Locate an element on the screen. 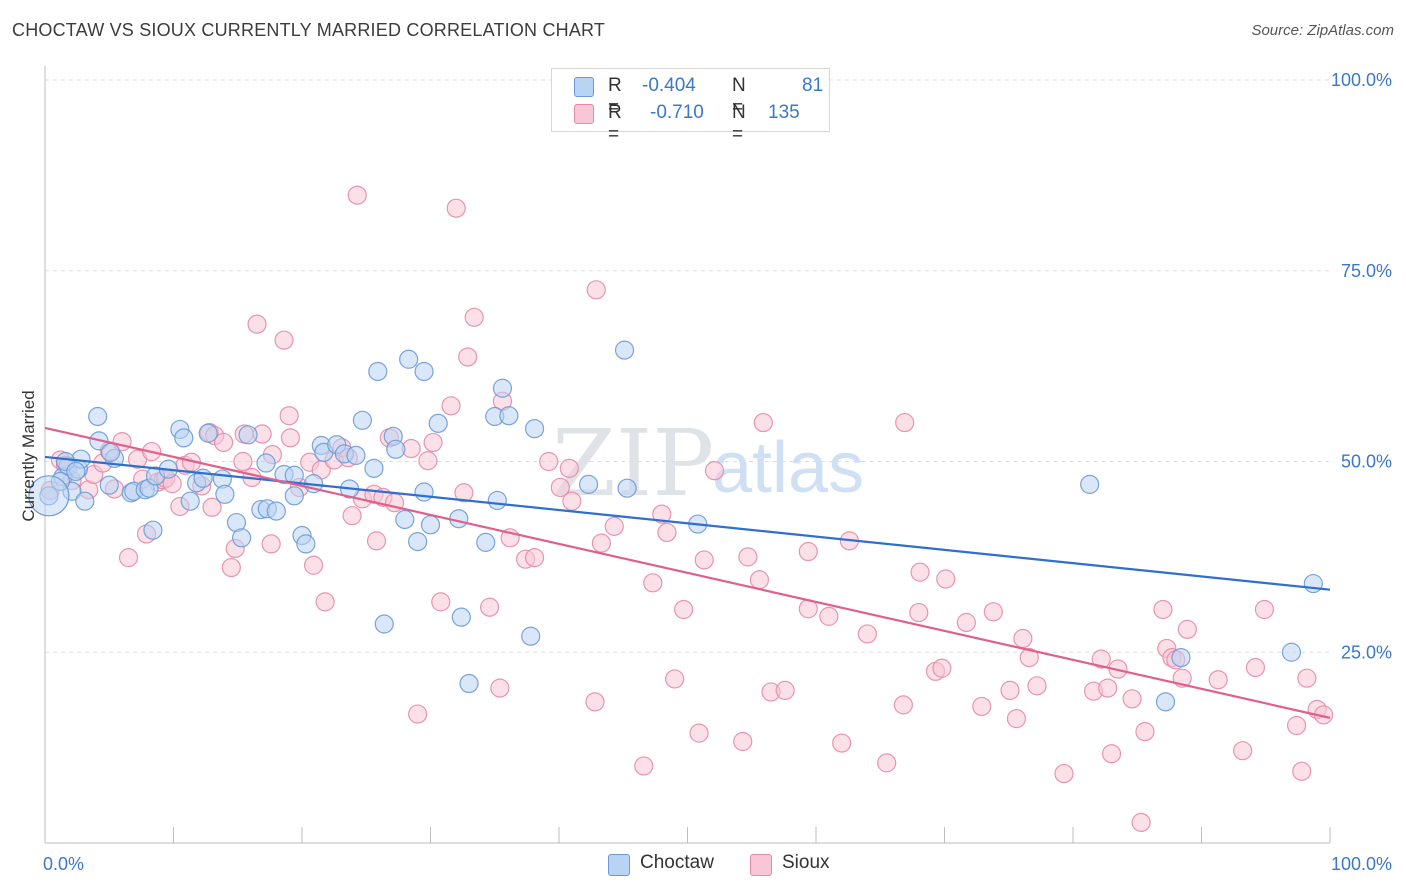 The image size is (1406, 892). correlation-legend: R = -0.404 N = 81 R = -0.710 N = 135 is located at coordinates (690, 106).